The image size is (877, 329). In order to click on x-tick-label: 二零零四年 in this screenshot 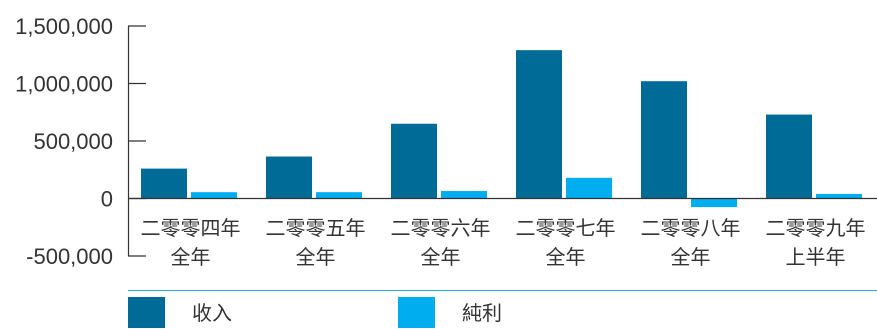, I will do `click(191, 228)`.